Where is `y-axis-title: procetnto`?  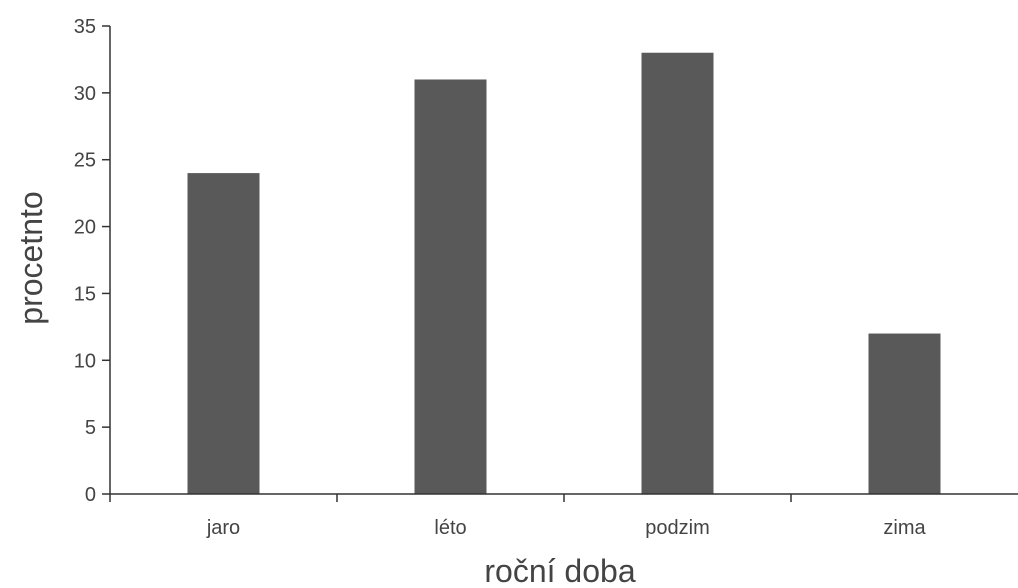 y-axis-title: procetnto is located at coordinates (31, 257).